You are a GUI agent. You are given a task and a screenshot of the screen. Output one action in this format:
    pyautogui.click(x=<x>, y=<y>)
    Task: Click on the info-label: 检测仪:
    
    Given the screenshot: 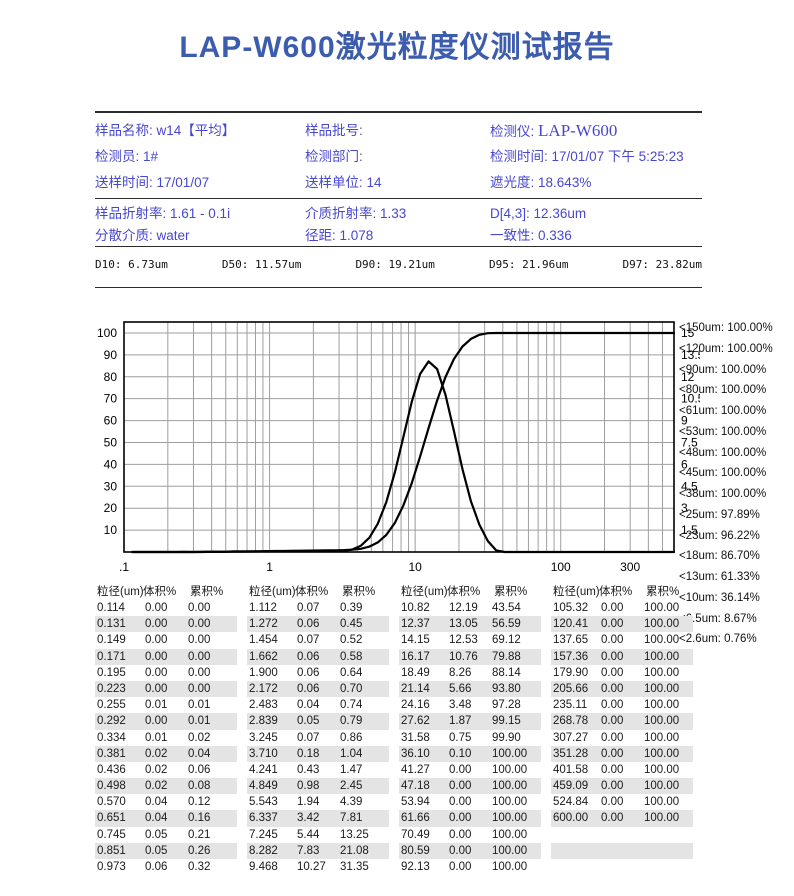 What is the action you would take?
    pyautogui.click(x=512, y=131)
    